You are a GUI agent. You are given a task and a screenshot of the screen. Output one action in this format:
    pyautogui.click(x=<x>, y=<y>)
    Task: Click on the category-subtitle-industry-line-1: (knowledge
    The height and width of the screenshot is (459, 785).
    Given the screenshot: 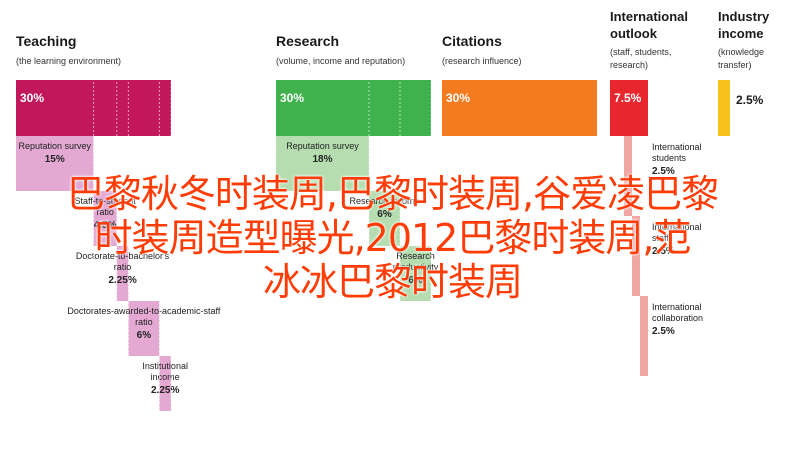 What is the action you would take?
    pyautogui.click(x=741, y=52)
    